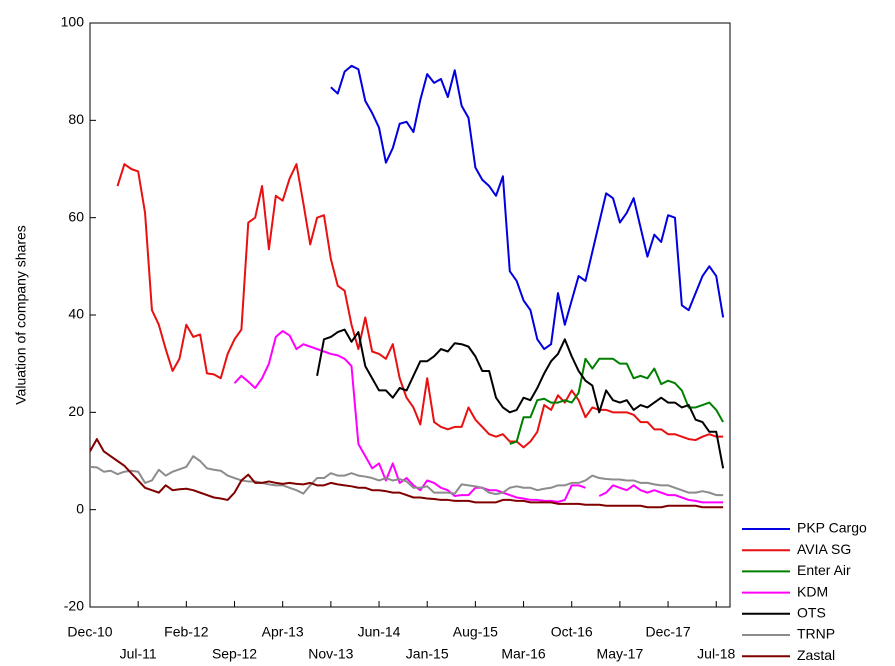  What do you see at coordinates (76, 216) in the screenshot?
I see `y-tick-label: 60` at bounding box center [76, 216].